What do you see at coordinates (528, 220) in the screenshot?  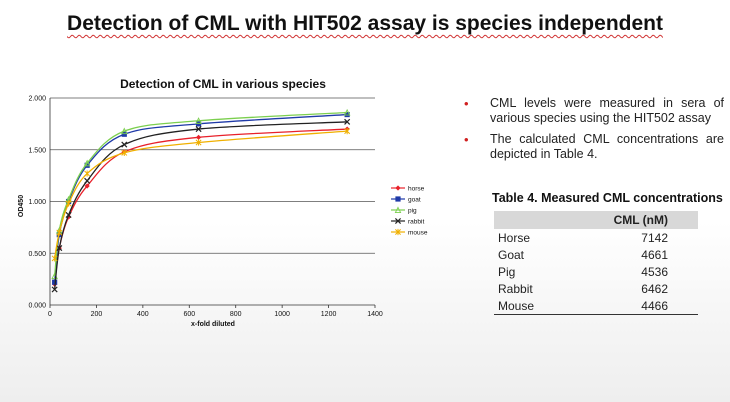 I see `table-header-cell` at bounding box center [528, 220].